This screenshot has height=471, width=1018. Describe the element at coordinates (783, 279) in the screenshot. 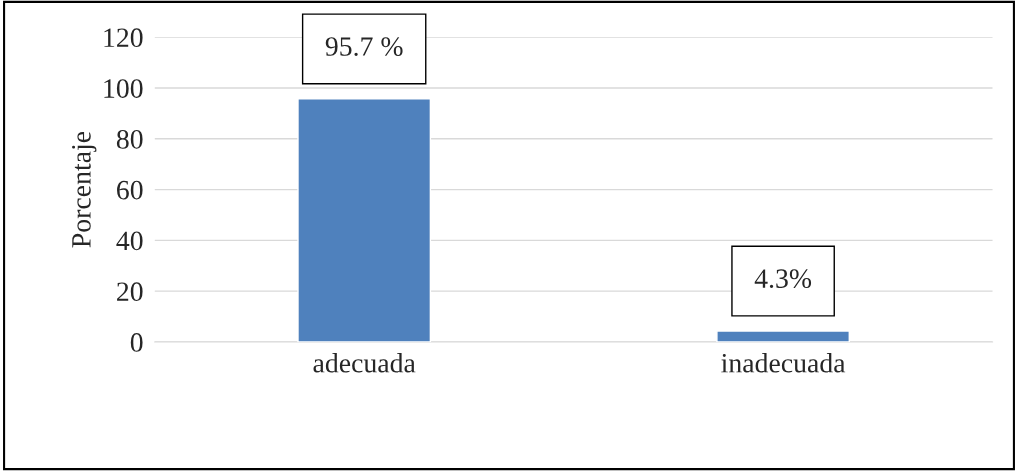

I see `data-label: 4.3%` at that location.